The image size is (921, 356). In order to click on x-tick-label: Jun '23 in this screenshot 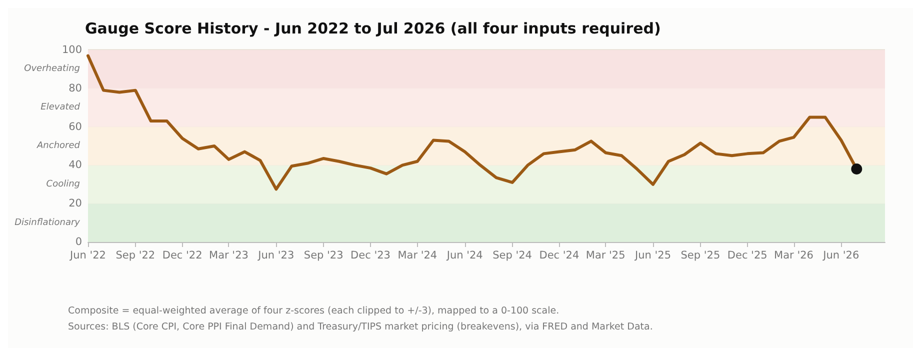, I will do `click(275, 256)`.